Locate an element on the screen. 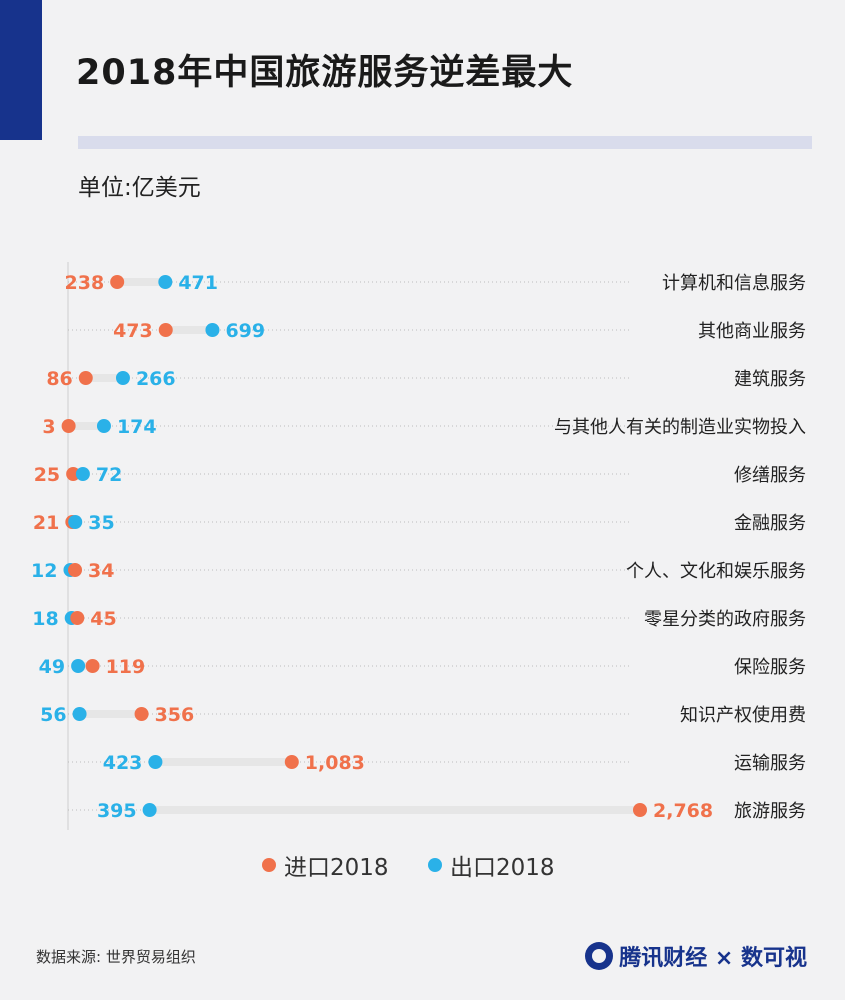 Image resolution: width=845 pixels, height=1000 pixels. category-label: 计算机和信息服务 is located at coordinates (734, 283).